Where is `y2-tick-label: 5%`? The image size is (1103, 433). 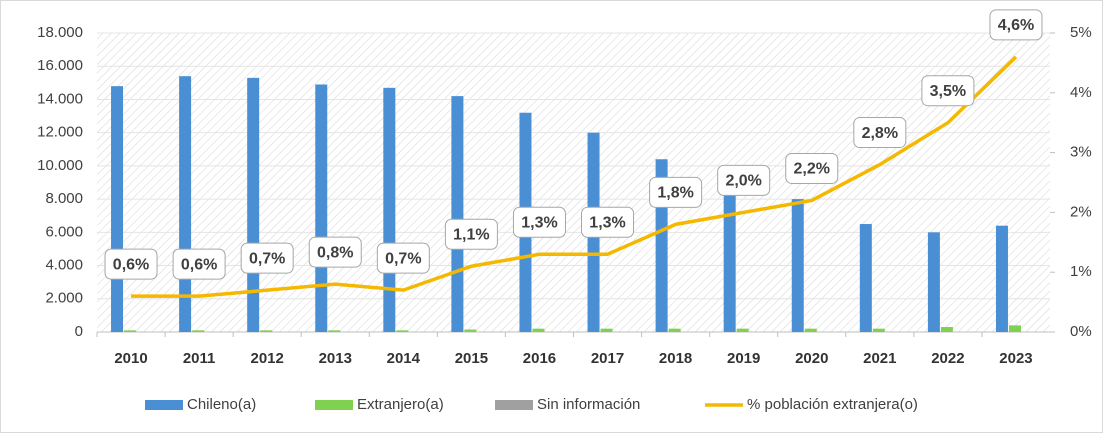
y2-tick-label: 5% is located at coordinates (1081, 32).